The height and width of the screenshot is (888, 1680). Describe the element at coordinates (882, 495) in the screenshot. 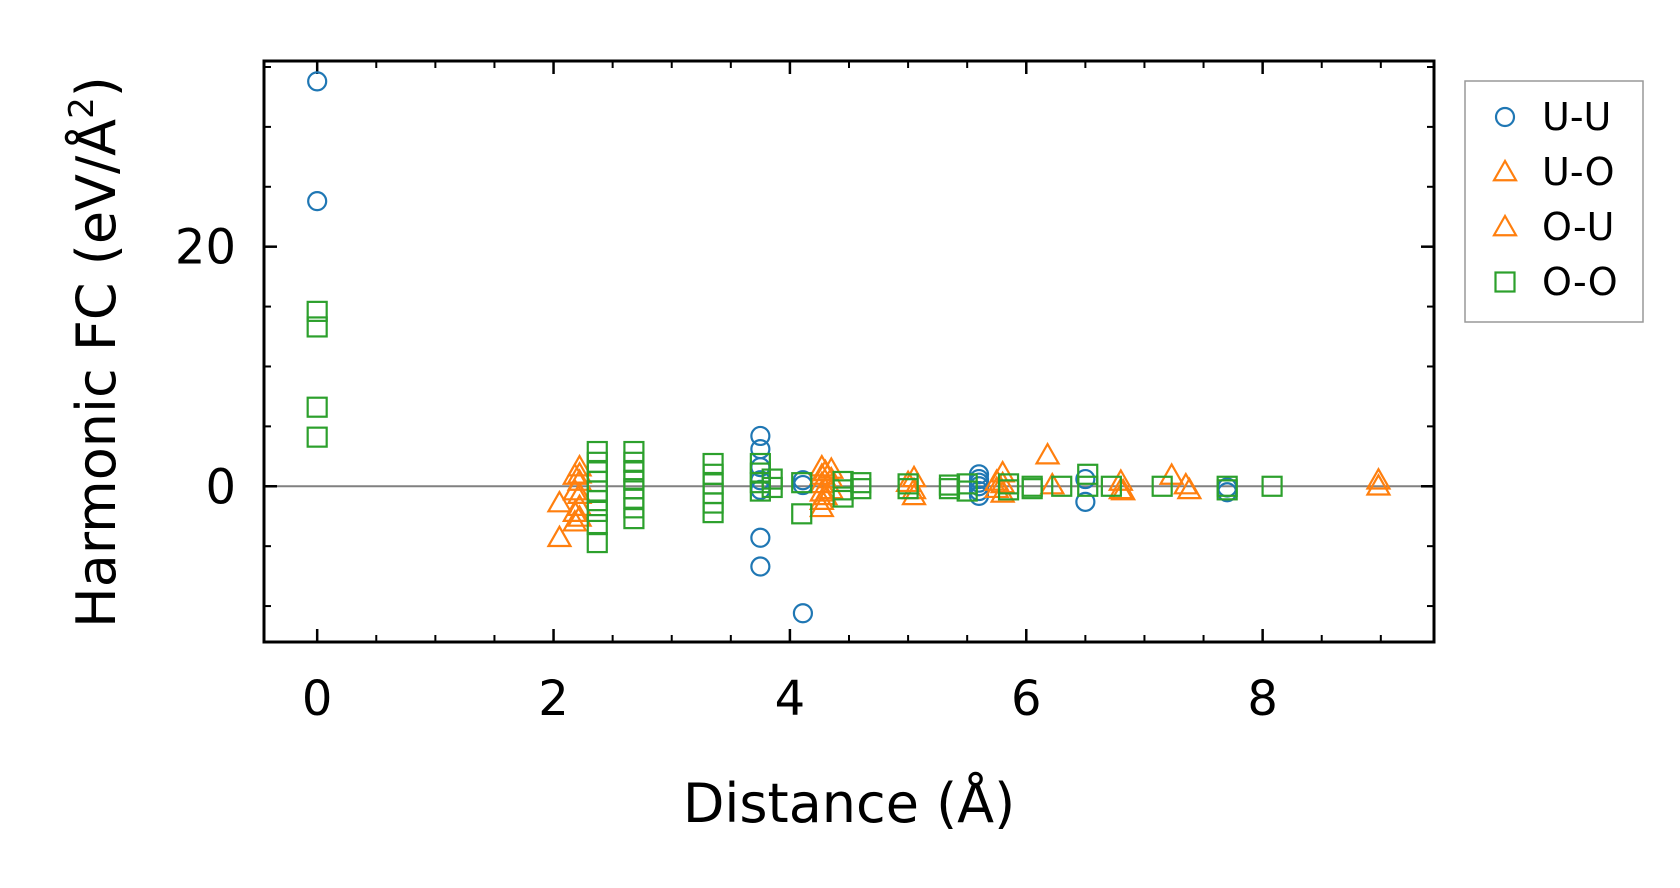

I see `series-o-u` at that location.